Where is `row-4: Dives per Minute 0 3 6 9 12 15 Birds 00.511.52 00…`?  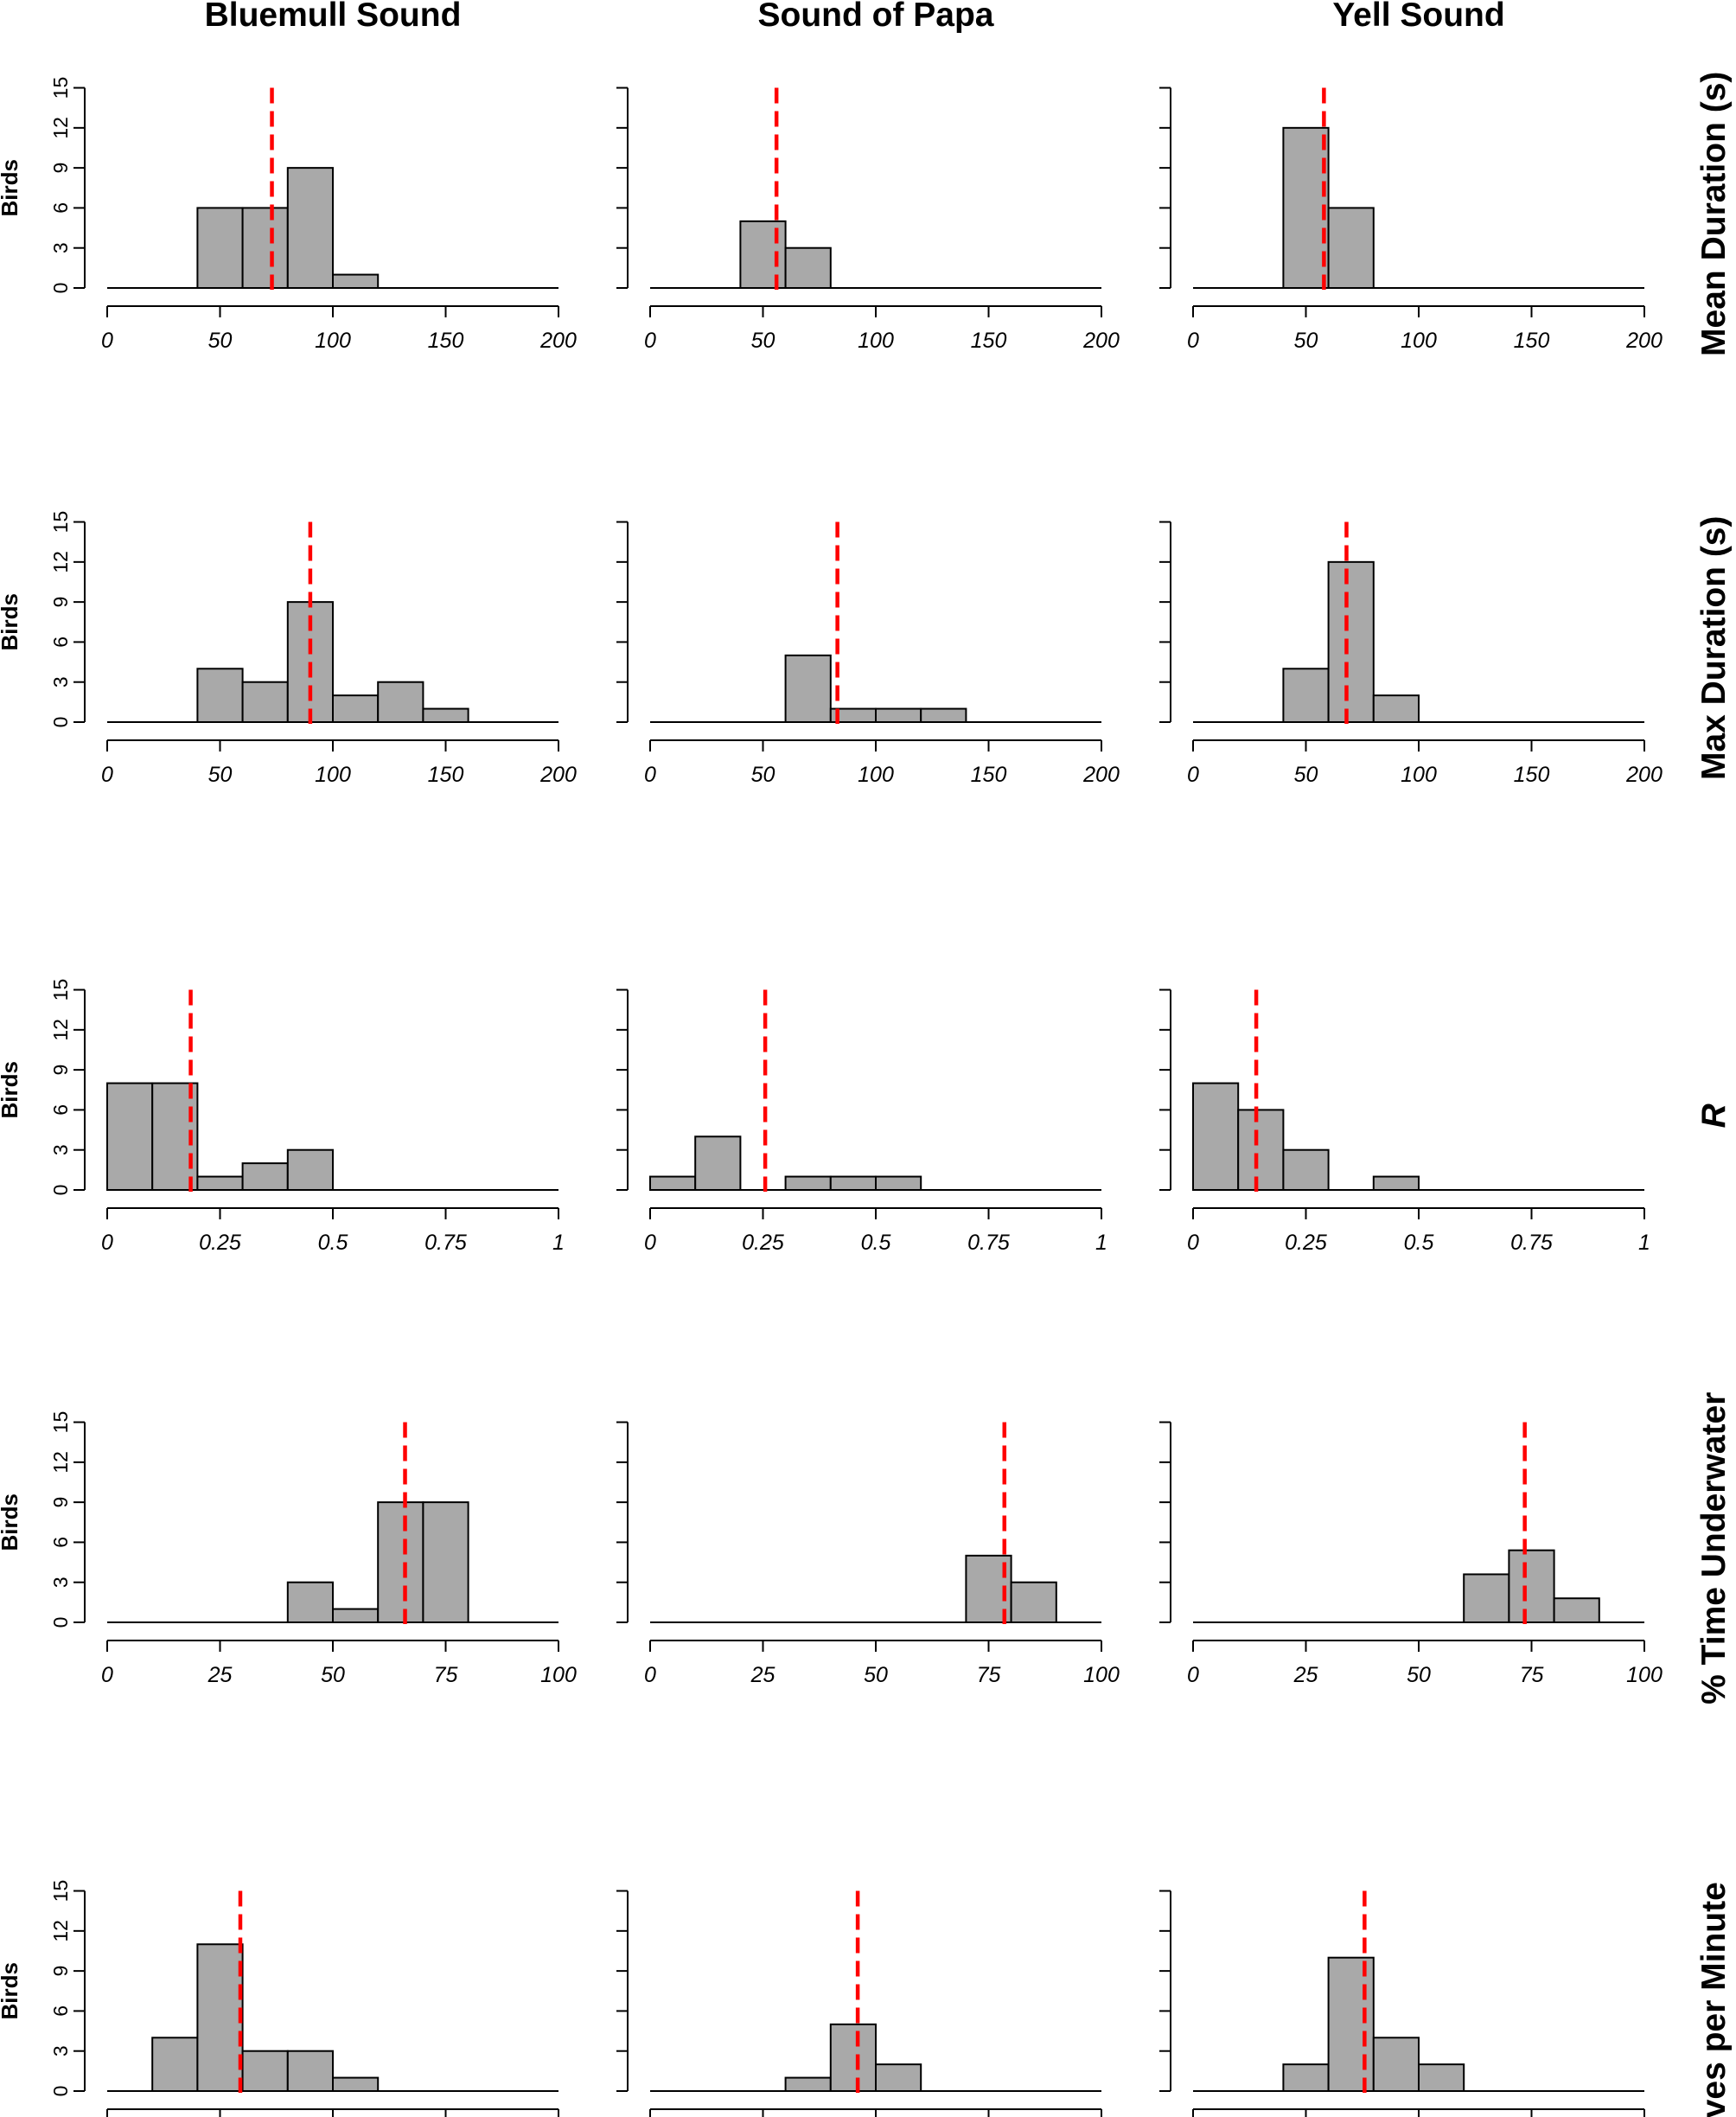 row-4: Dives per Minute 0 3 6 9 12 15 Birds 00.511.52 00… is located at coordinates (866, 1999).